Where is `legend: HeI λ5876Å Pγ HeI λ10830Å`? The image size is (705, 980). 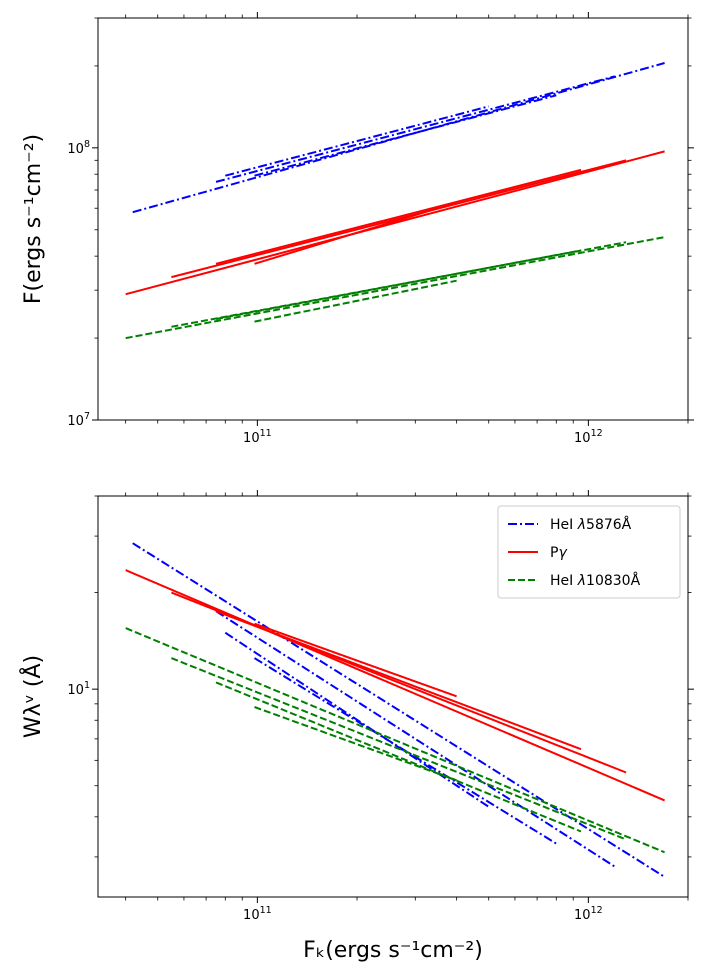 legend: HeI λ5876Å Pγ HeI λ10830Å is located at coordinates (589, 552).